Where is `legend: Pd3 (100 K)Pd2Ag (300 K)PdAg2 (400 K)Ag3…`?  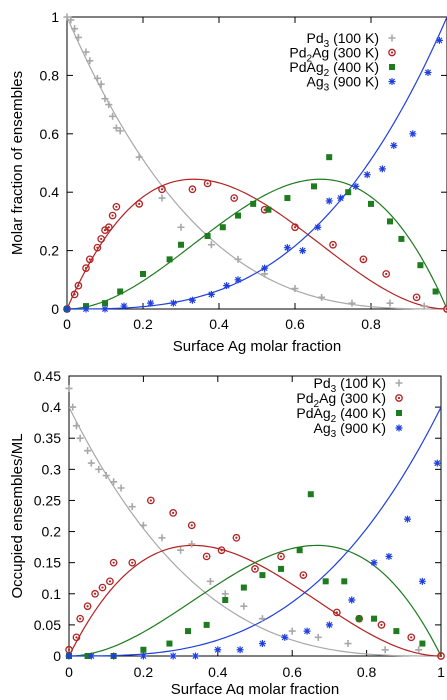 legend: Pd3 (100 K)Pd2Ag (300 K)PdAg2 (400 K)Ag3… is located at coordinates (342, 62).